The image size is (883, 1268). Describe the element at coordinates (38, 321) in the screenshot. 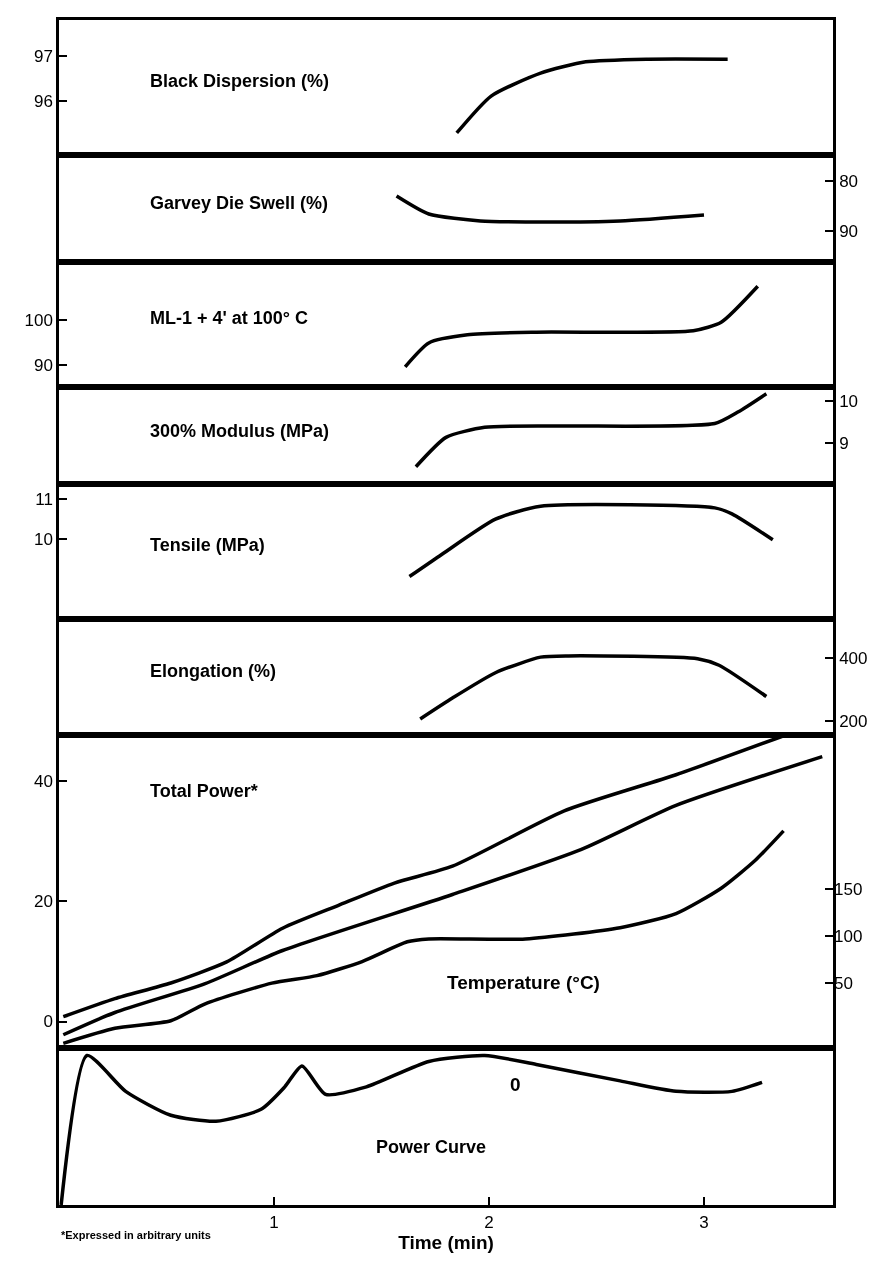

I see `y-tick-label: 100` at that location.